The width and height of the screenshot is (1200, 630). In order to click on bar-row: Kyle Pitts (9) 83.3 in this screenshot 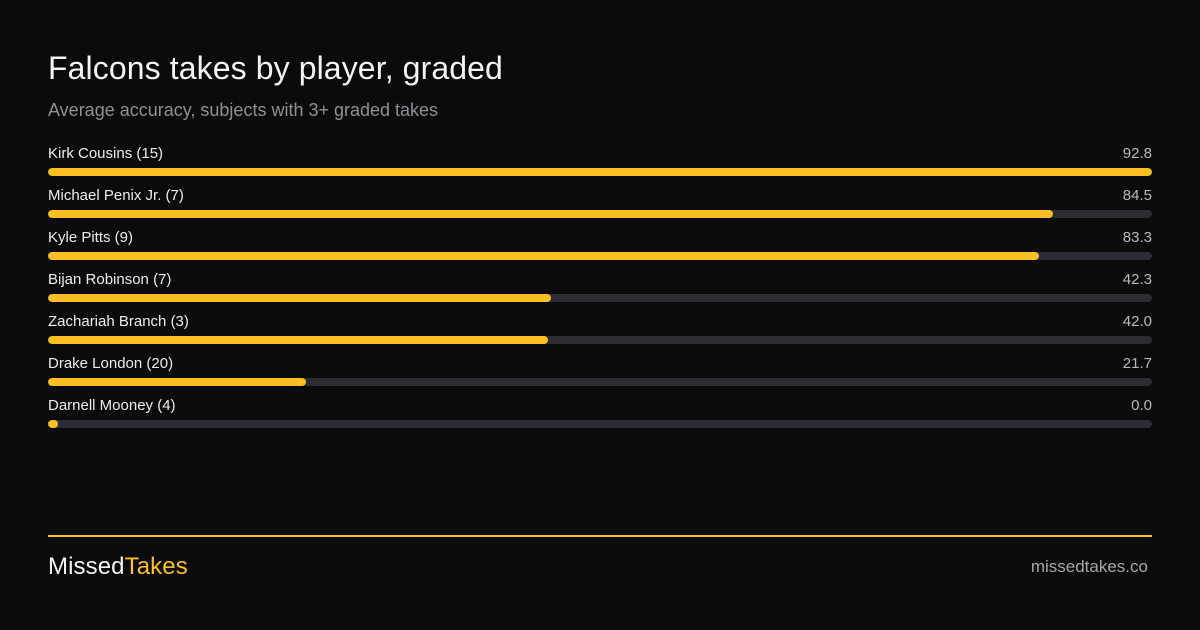, I will do `click(600, 249)`.